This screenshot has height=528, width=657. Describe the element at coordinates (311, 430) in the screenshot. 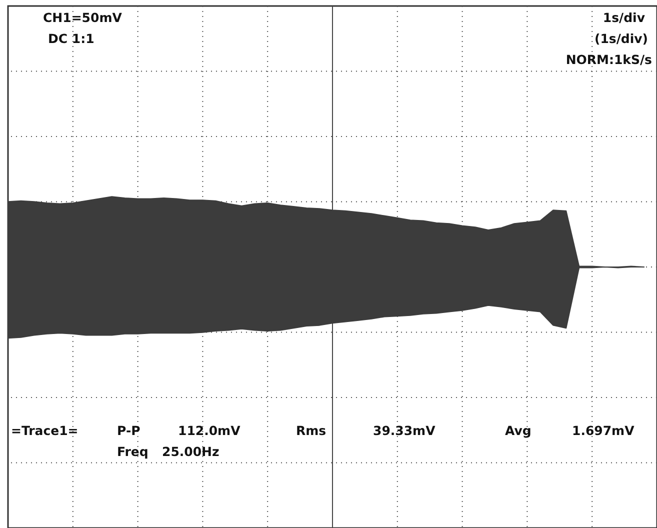

I see `text: Rms` at that location.